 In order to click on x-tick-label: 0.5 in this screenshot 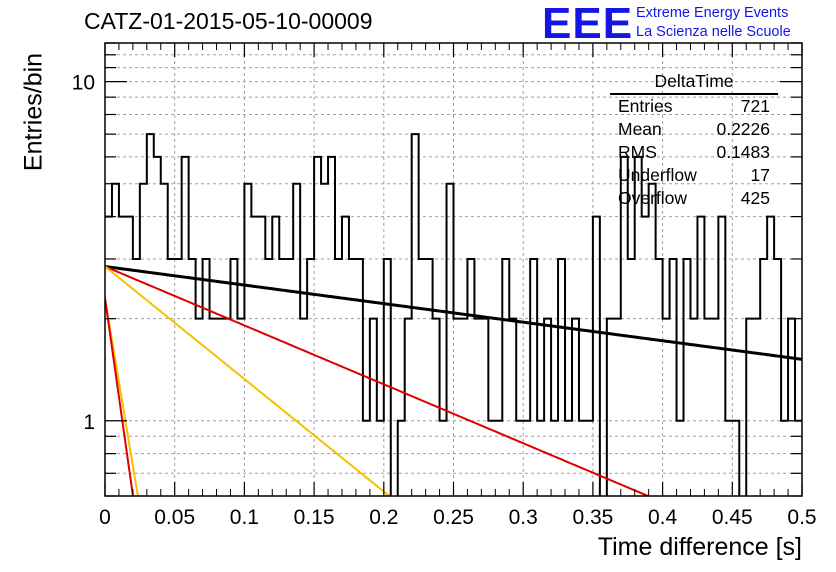, I will do `click(801, 517)`.